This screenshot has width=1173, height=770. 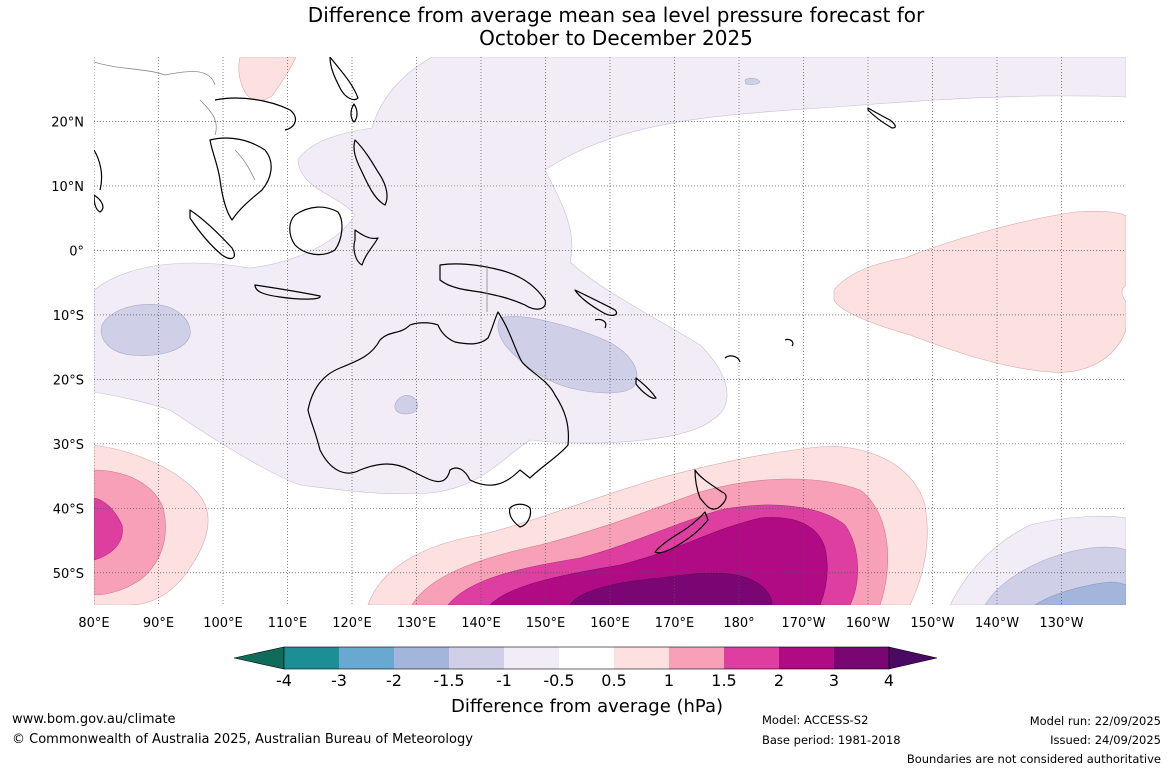 What do you see at coordinates (406, 405) in the screenshot?
I see `anomaly-region-neg-central-australia` at bounding box center [406, 405].